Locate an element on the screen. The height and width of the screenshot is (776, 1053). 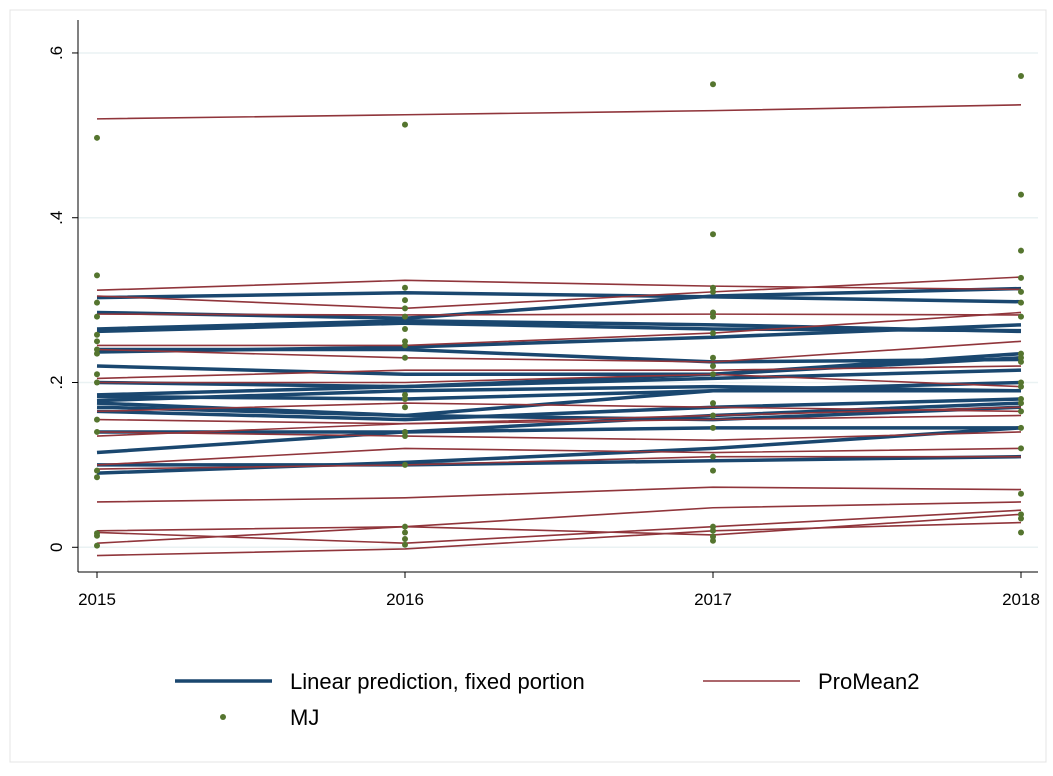
legend-label: Linear prediction, fixed portion is located at coordinates (437, 681).